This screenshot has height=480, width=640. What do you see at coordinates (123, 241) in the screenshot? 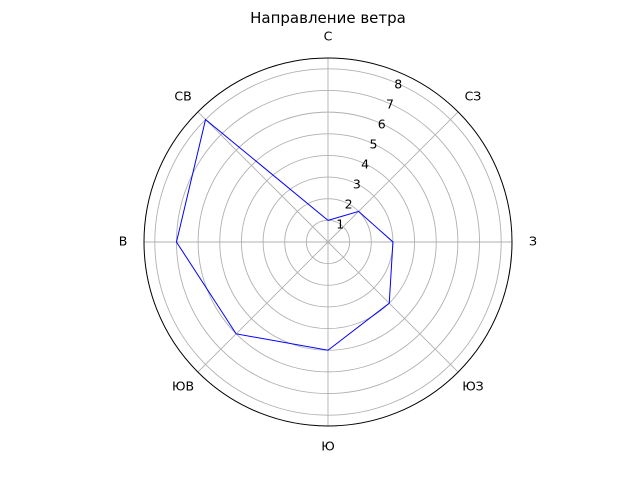
I see `direction-label: В` at bounding box center [123, 241].